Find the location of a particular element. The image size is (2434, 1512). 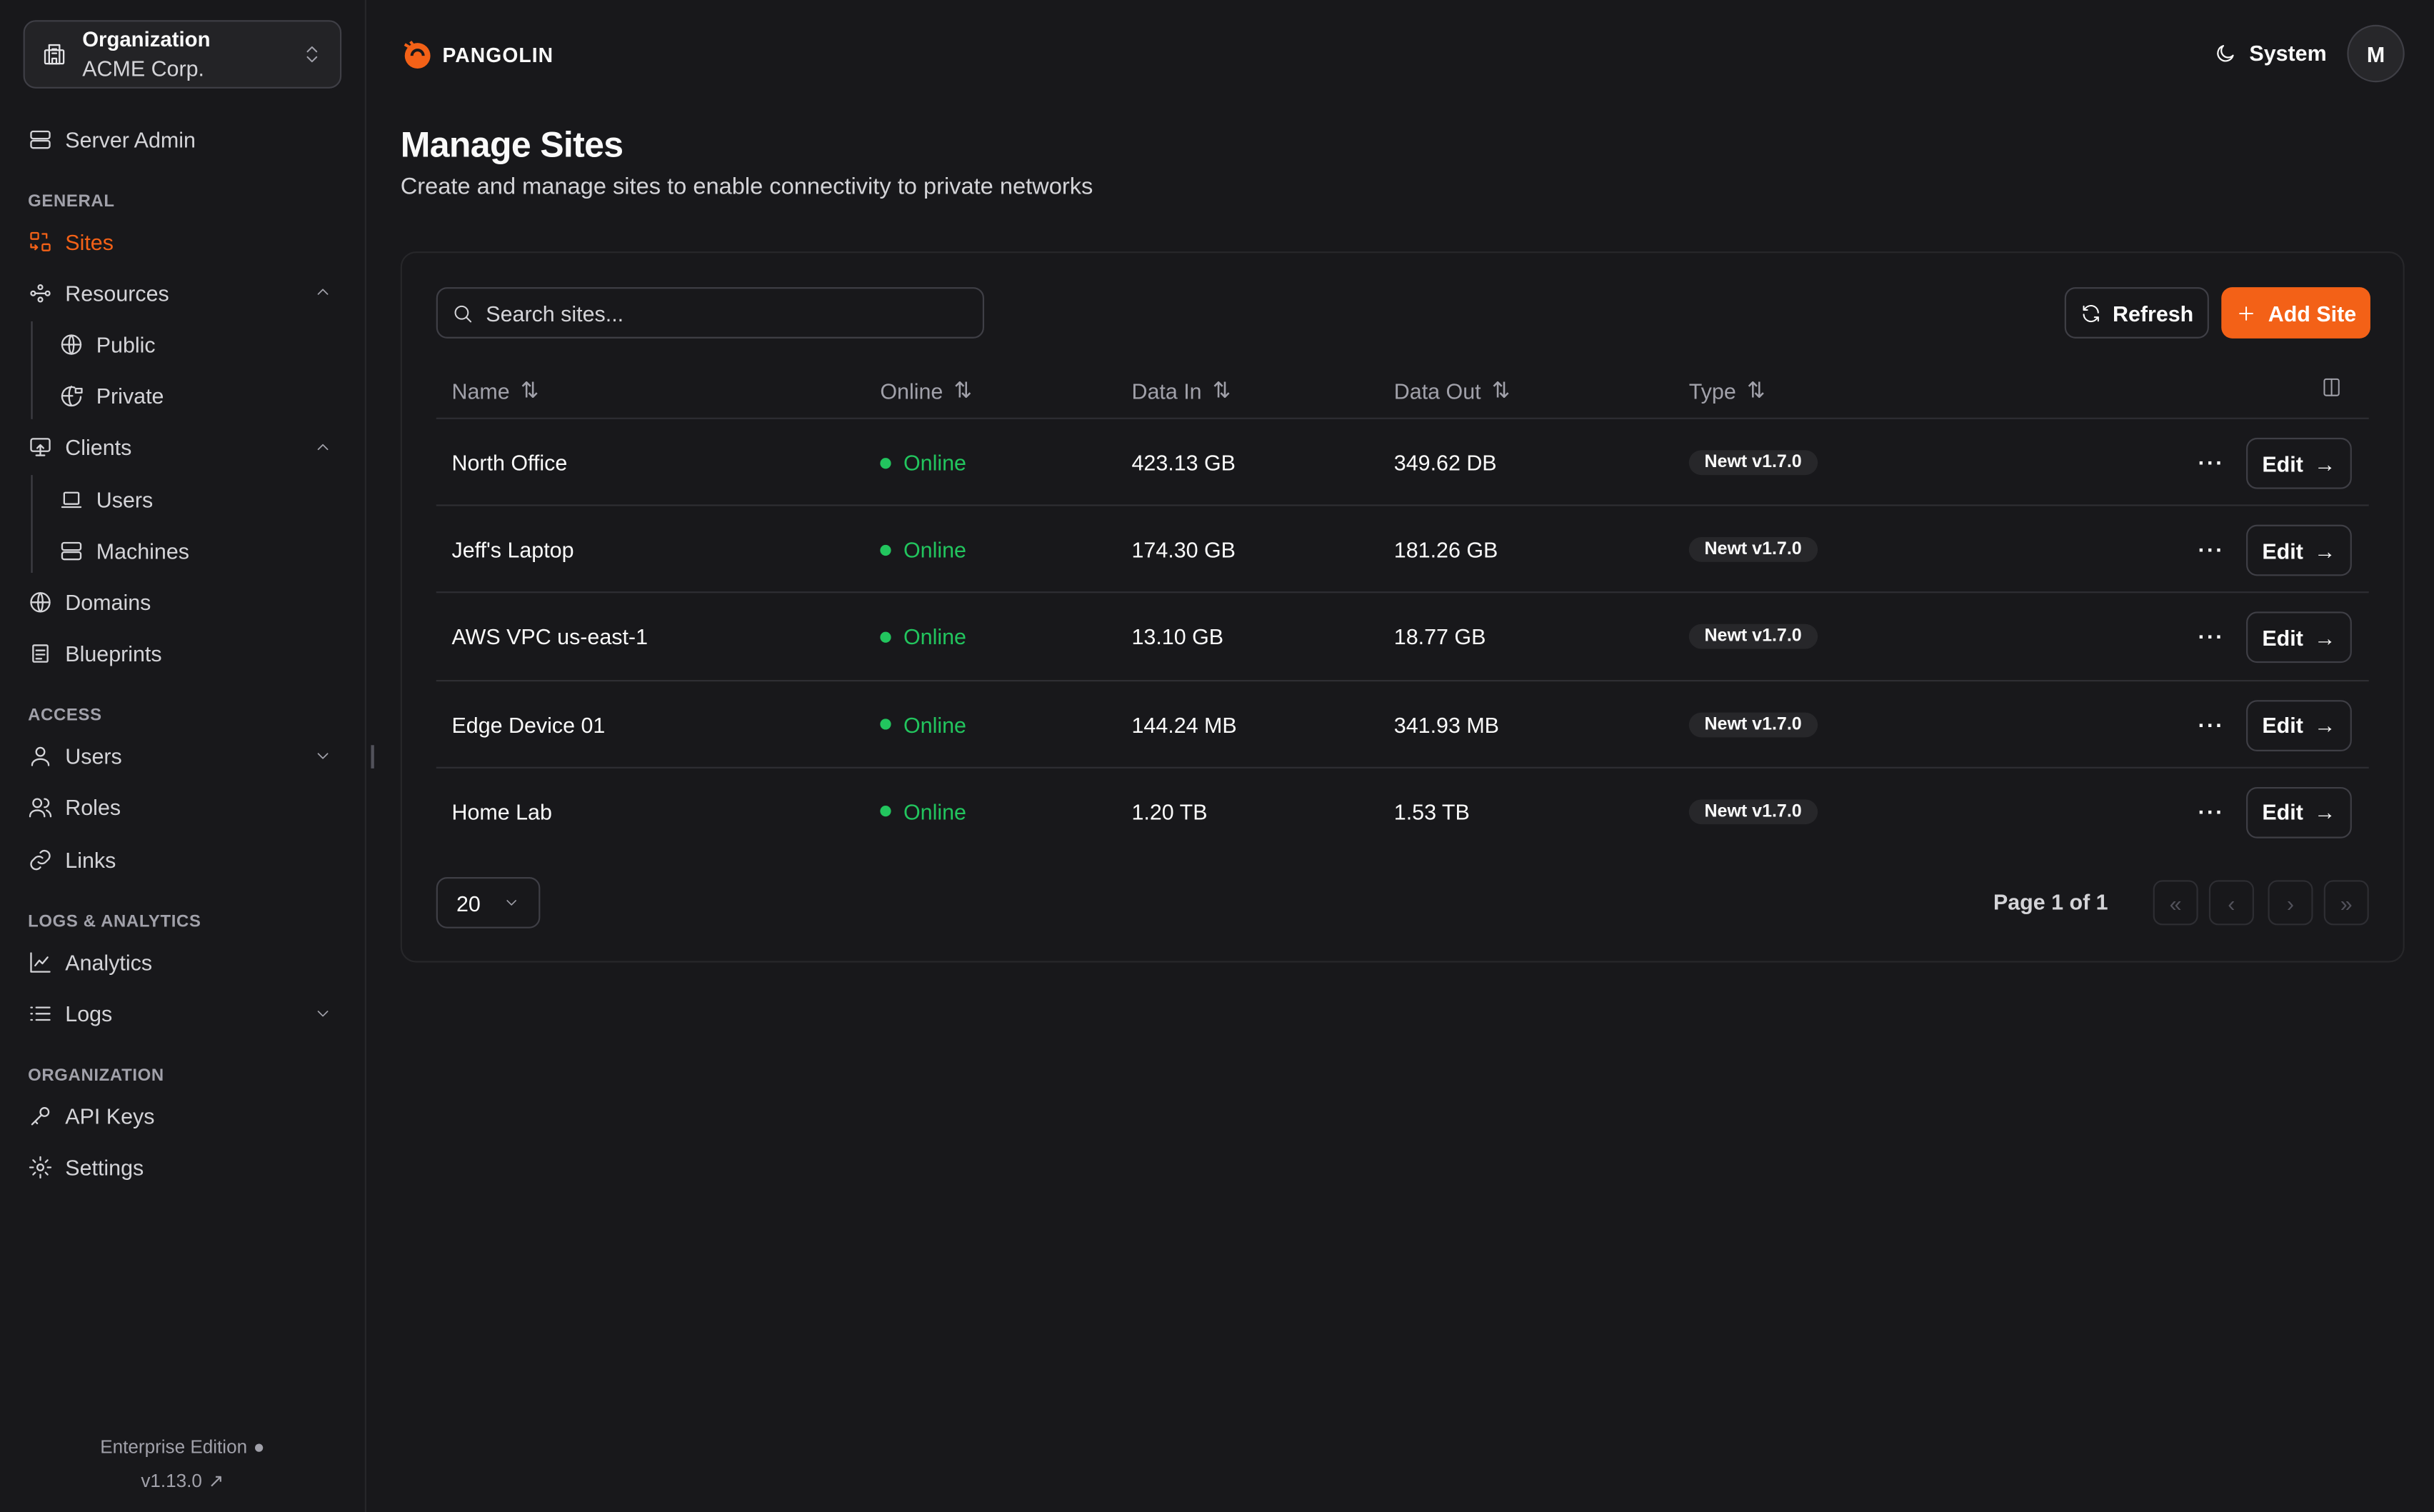

avatar: M is located at coordinates (2376, 53).